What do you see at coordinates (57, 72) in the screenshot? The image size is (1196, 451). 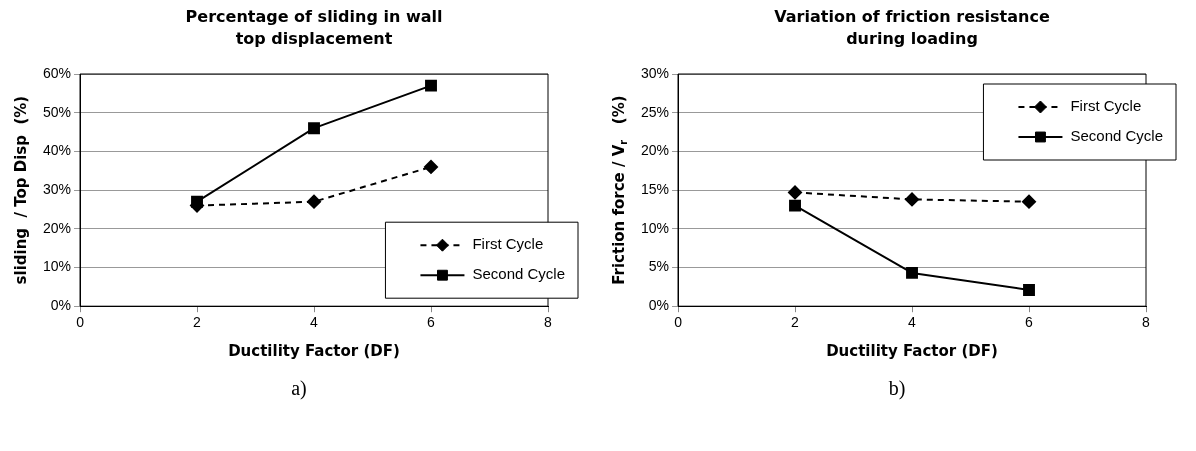 I see `y-tick-label: 60%` at bounding box center [57, 72].